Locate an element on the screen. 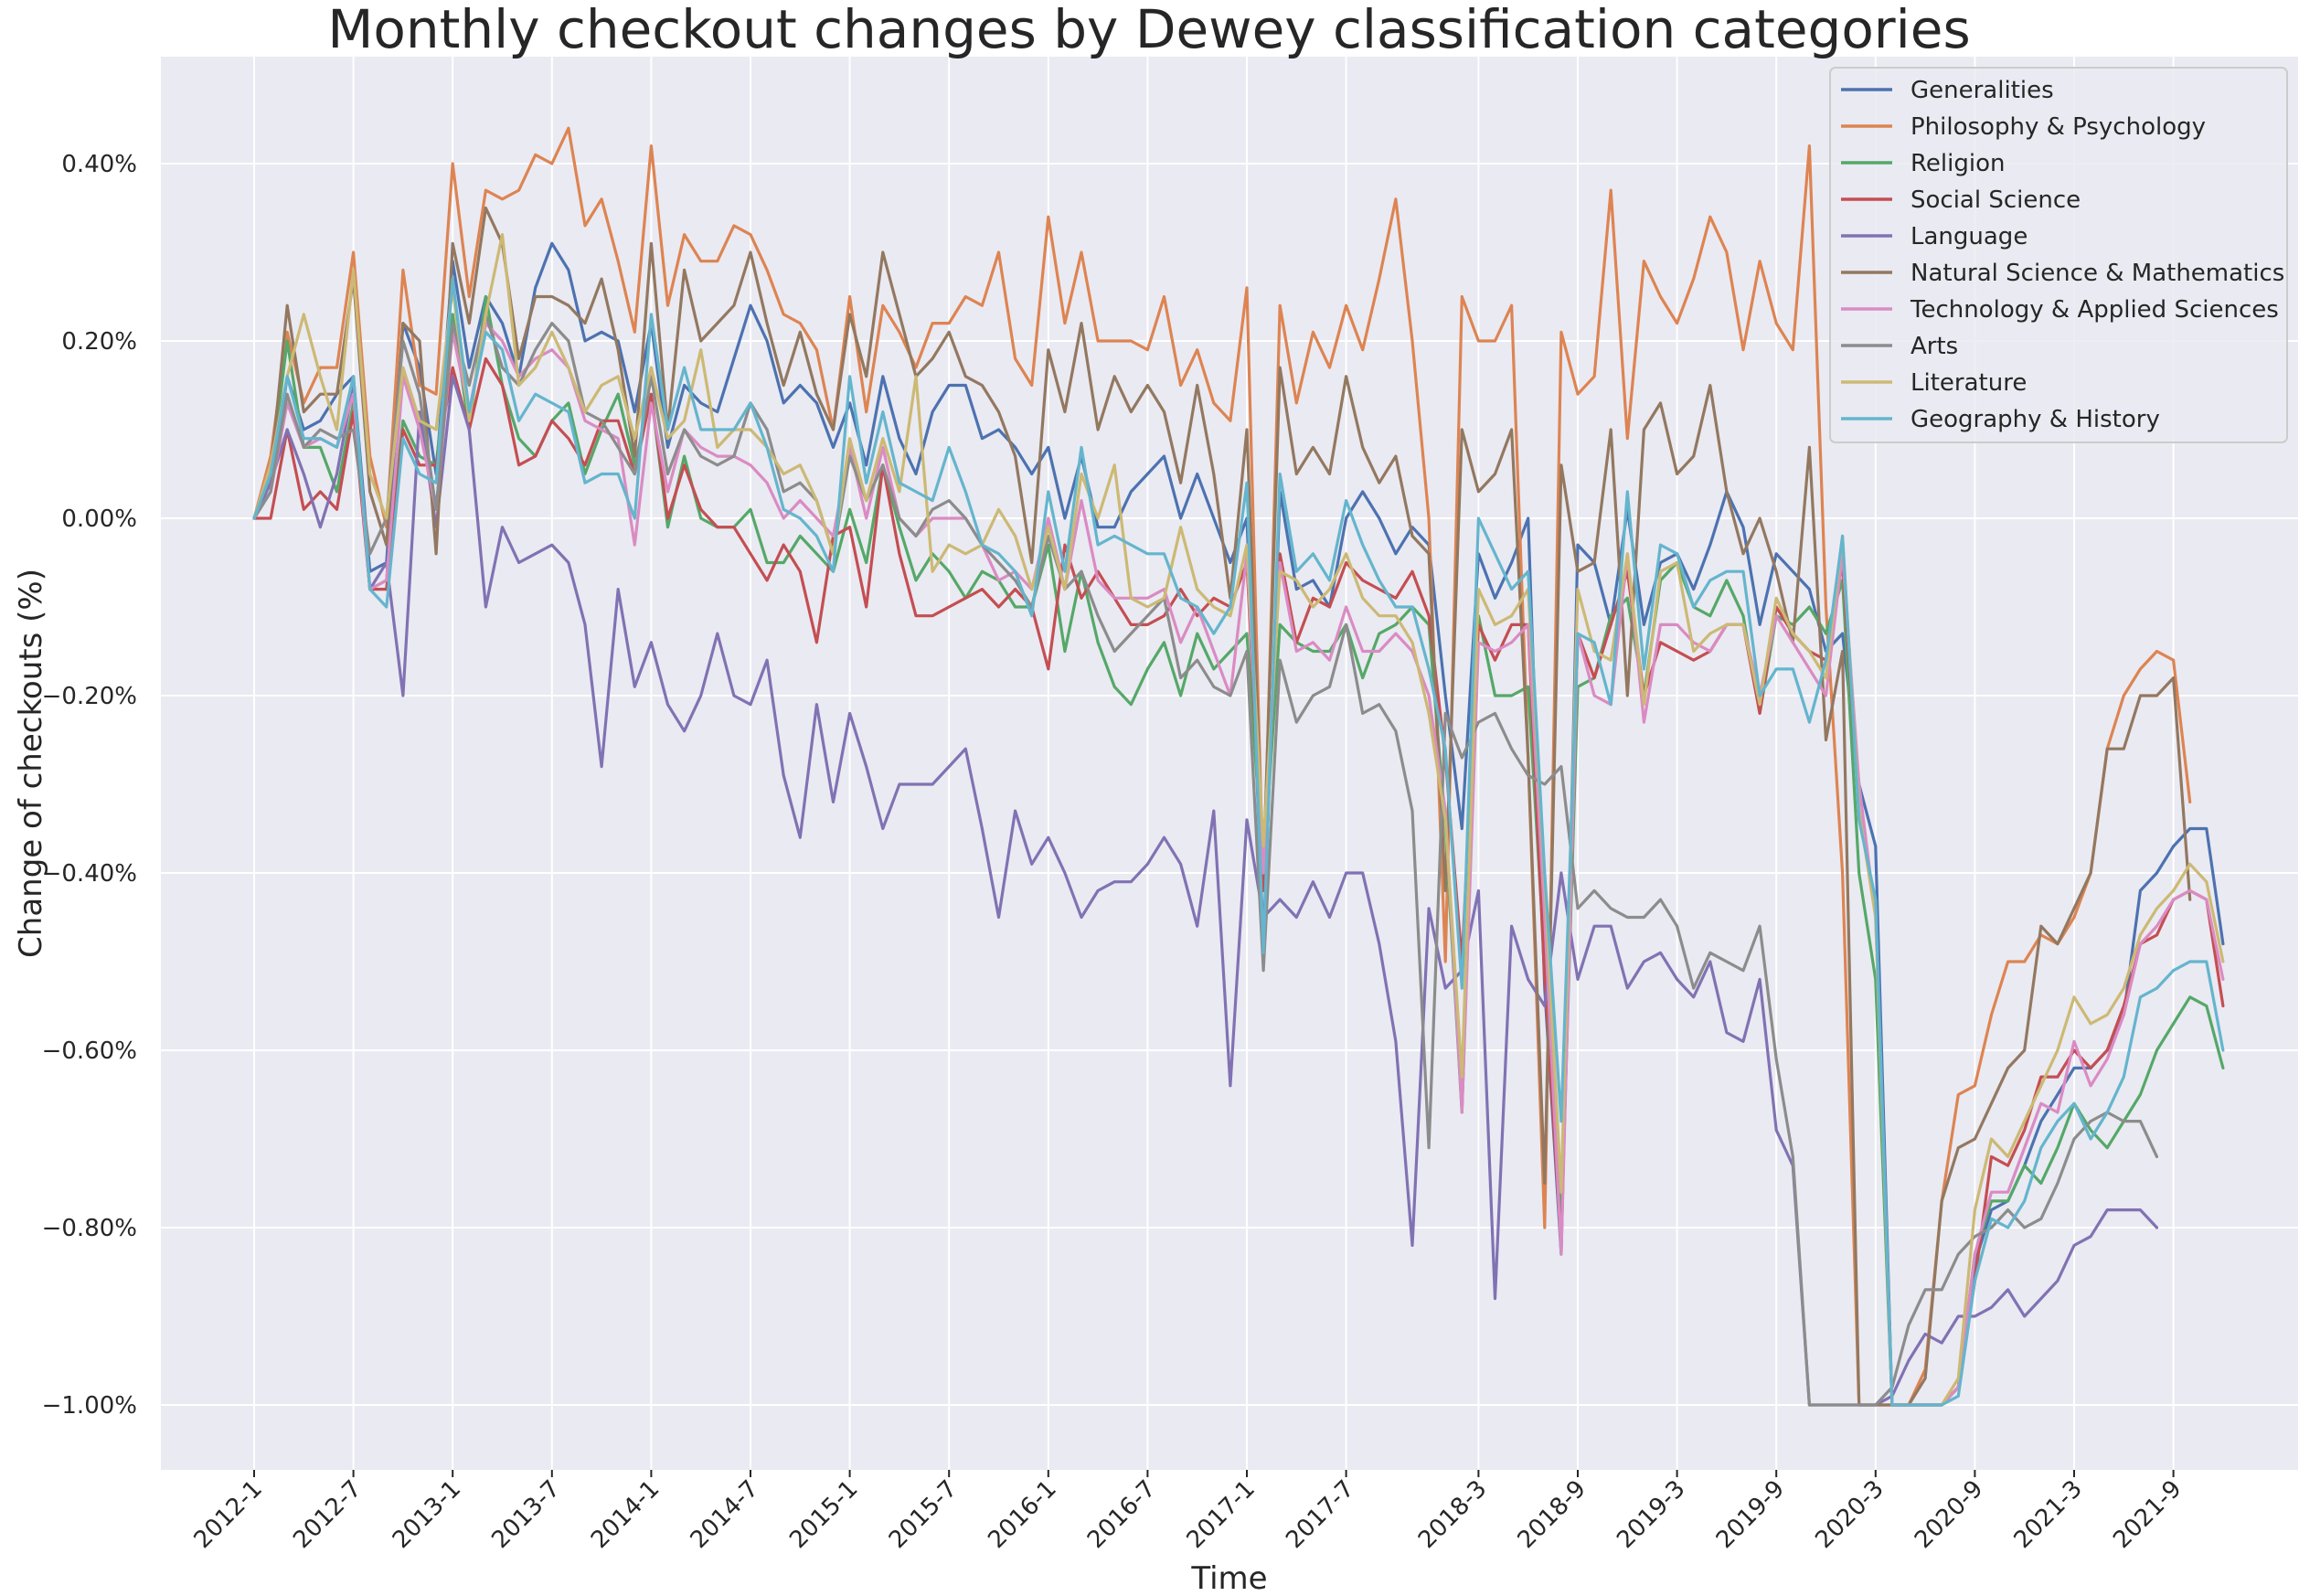 This screenshot has width=2299, height=1596. x-tick-label: 2012-1 is located at coordinates (229, 1514).